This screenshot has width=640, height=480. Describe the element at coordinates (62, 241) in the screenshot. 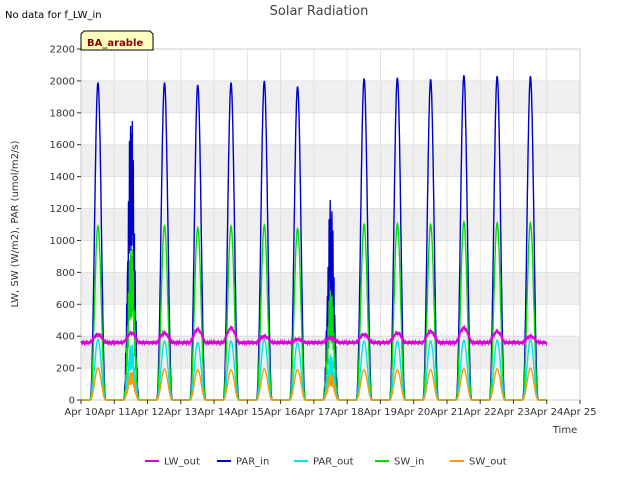

I see `y-tick-label: 1000` at that location.